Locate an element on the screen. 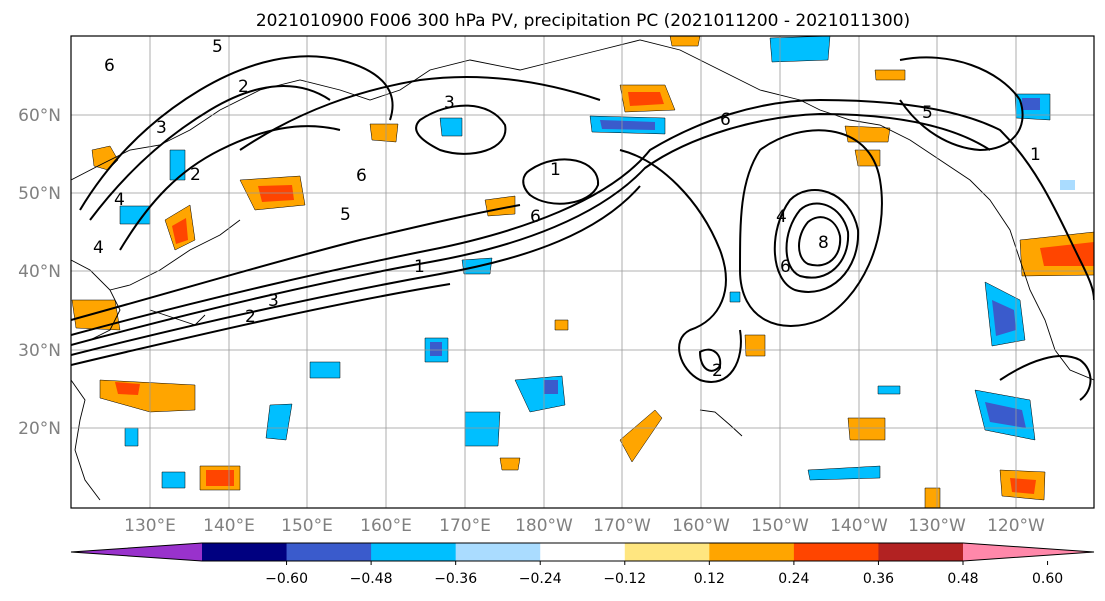  colorbar-extend-min is located at coordinates (136, 552).